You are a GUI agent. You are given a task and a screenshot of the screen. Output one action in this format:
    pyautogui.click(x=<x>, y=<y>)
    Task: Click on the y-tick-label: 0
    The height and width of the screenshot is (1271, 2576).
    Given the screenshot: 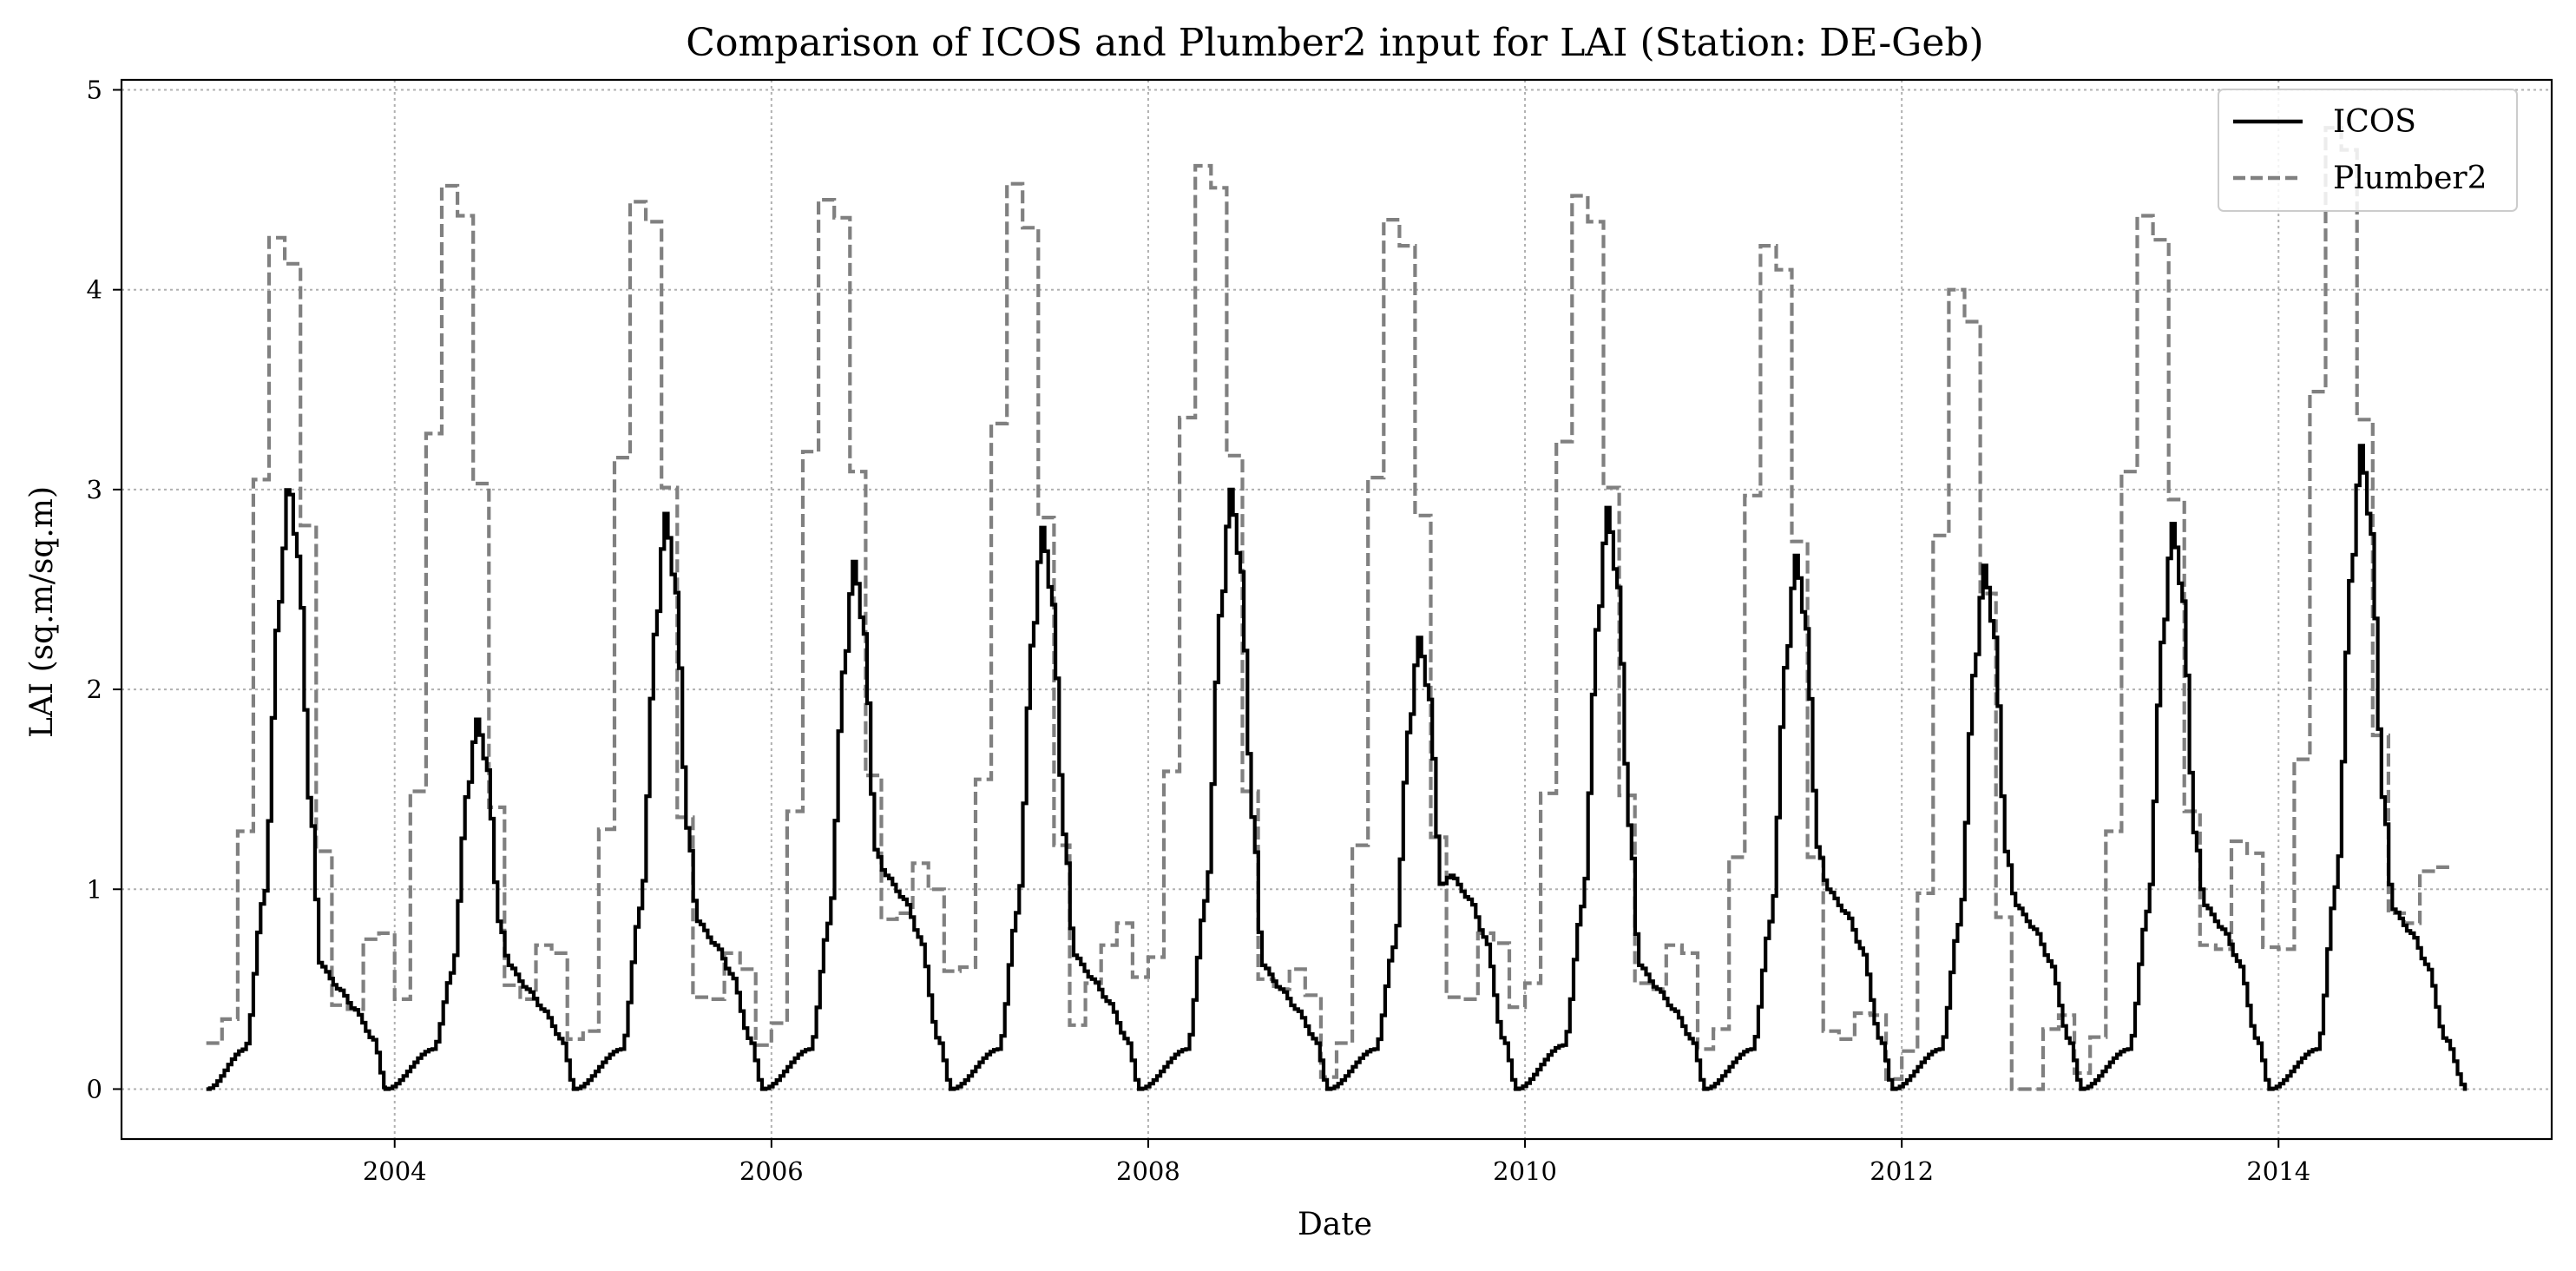 What is the action you would take?
    pyautogui.click(x=95, y=1088)
    